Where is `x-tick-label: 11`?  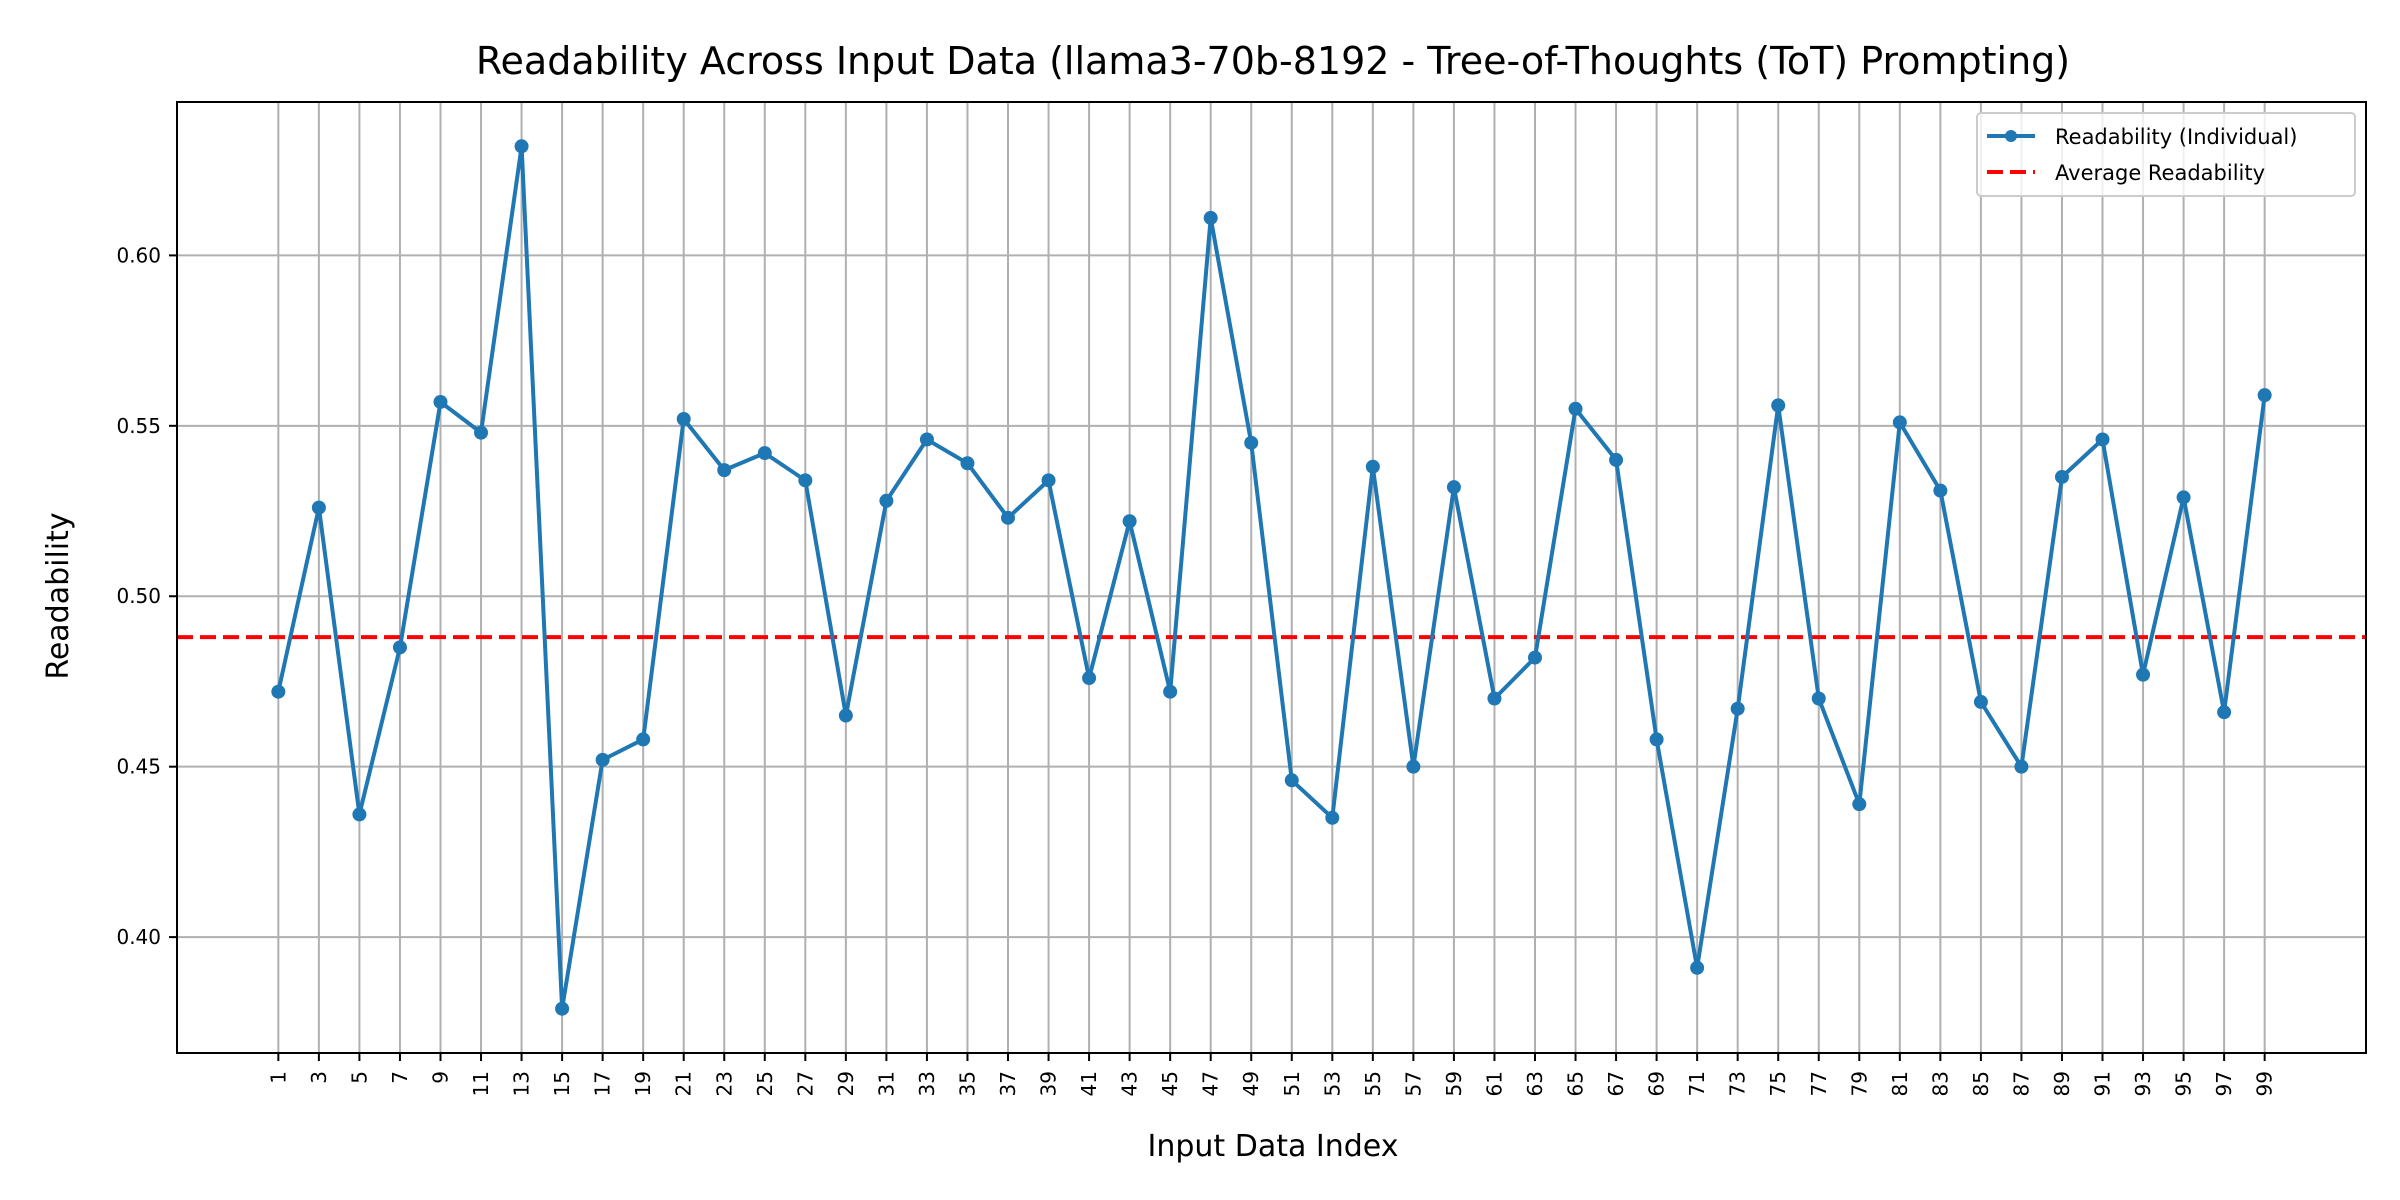 x-tick-label: 11 is located at coordinates (481, 1083).